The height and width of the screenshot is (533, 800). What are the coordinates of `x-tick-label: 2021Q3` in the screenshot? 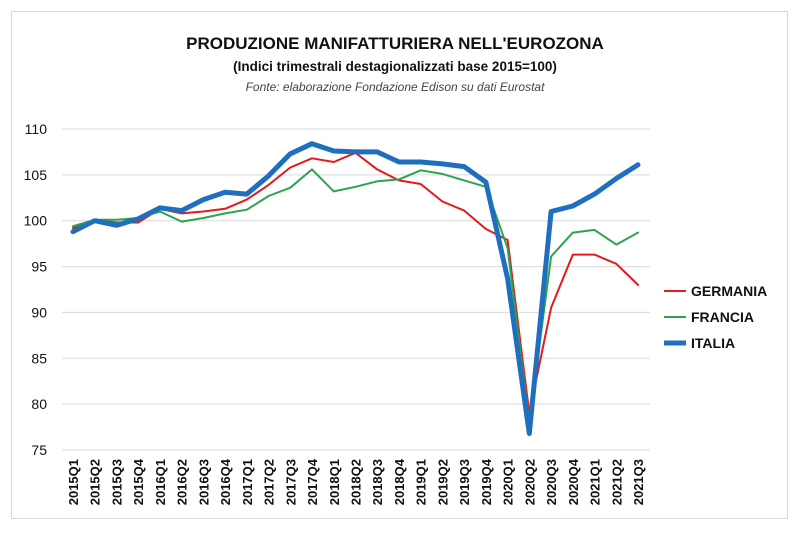 It's located at (638, 482).